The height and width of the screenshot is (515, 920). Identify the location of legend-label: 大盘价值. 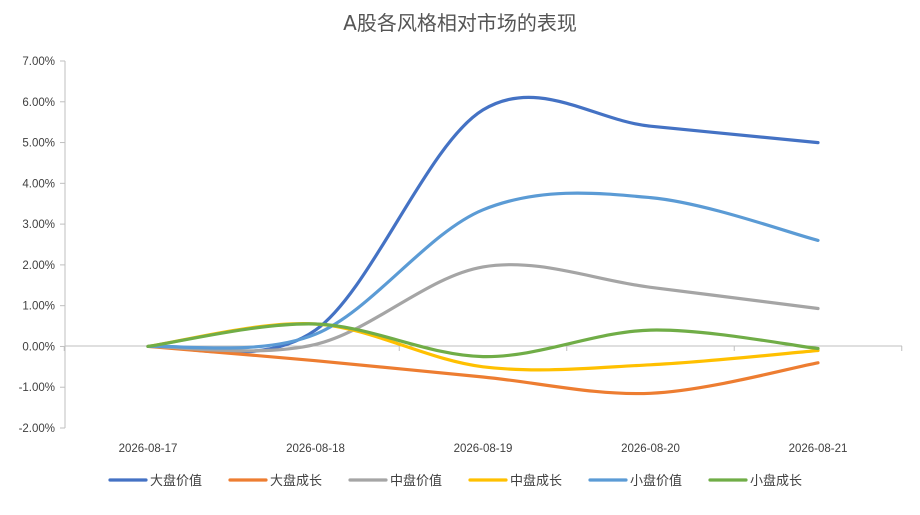
(176, 481).